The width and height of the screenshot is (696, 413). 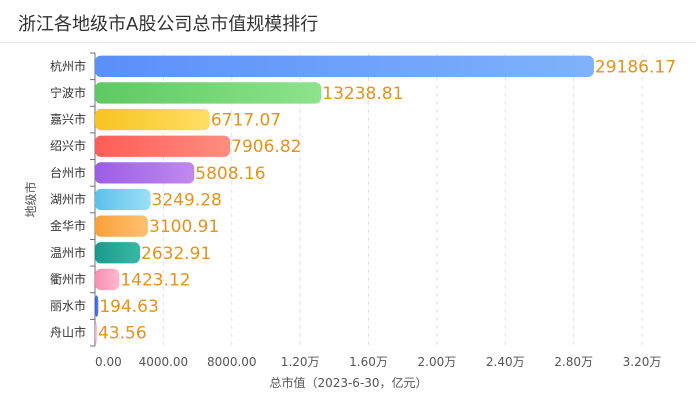 What do you see at coordinates (128, 307) in the screenshot?
I see `value-label: 194.63` at bounding box center [128, 307].